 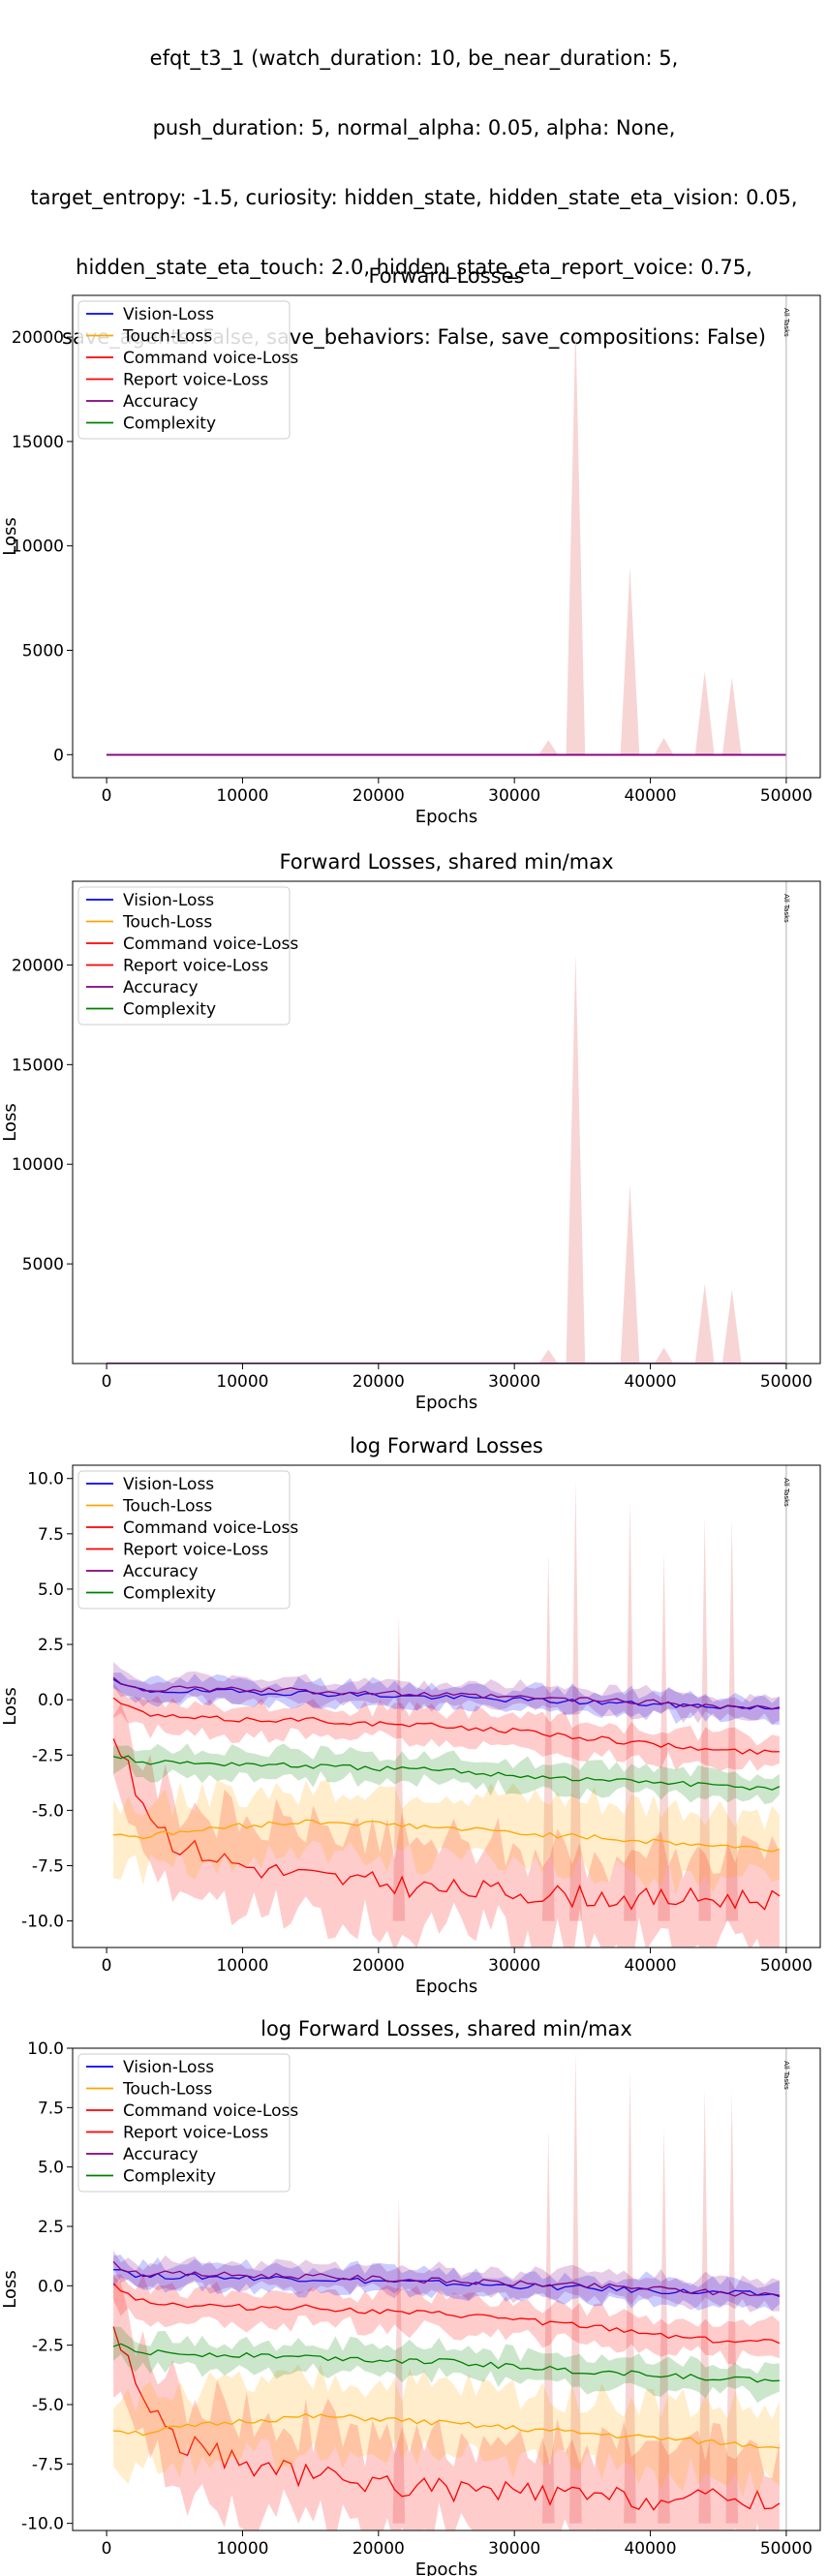 What do you see at coordinates (45, 2049) in the screenshot?
I see `y-tick-label: 10.0` at bounding box center [45, 2049].